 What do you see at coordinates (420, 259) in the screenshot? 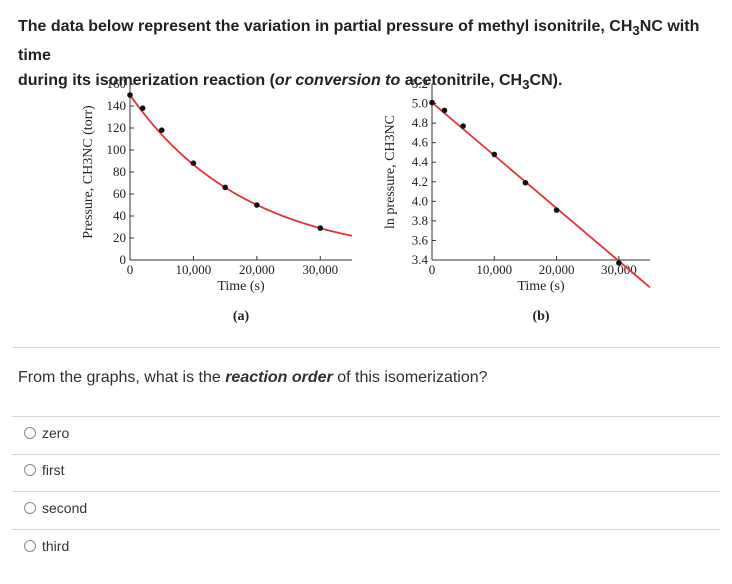
I see `y-tick-label: 3.4` at bounding box center [420, 259].